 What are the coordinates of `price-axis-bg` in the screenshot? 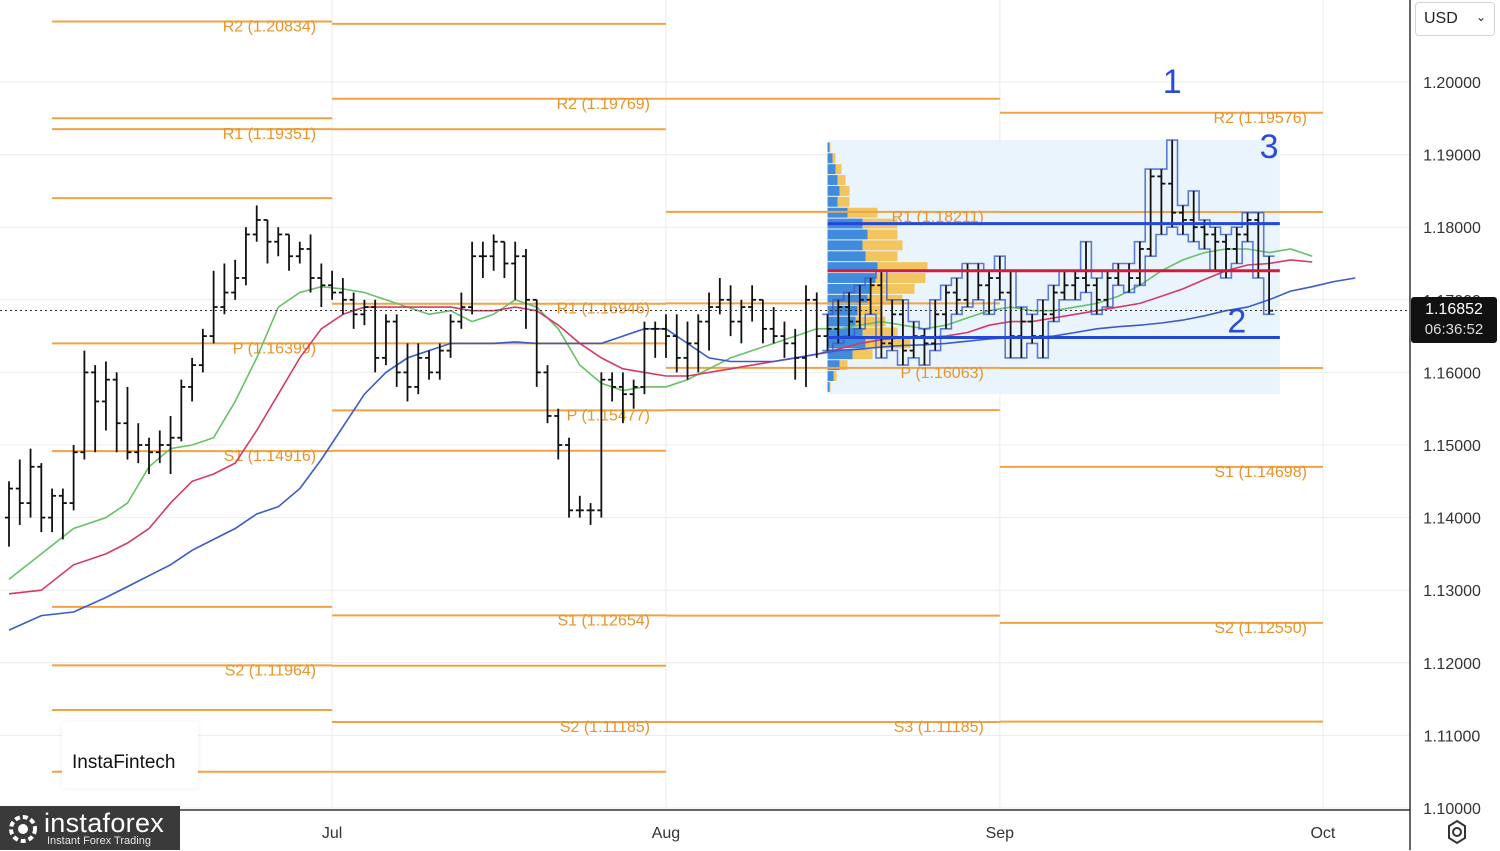 It's located at (1455, 425).